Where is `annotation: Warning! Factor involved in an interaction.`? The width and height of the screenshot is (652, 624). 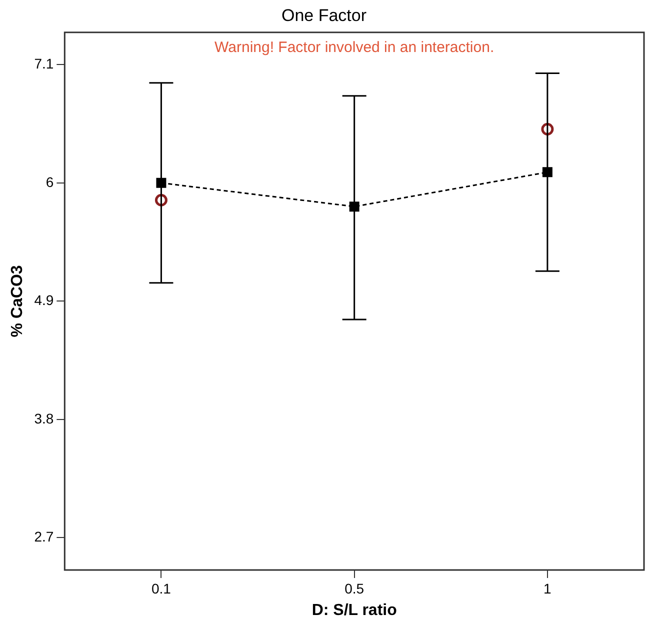
annotation: Warning! Factor involved in an interaction. is located at coordinates (354, 47).